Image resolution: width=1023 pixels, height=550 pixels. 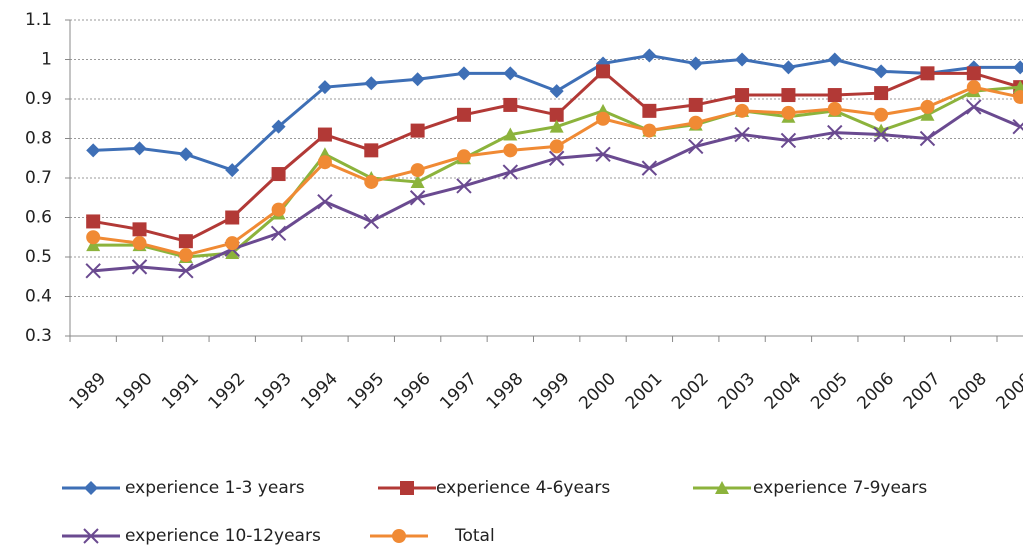 What do you see at coordinates (38, 336) in the screenshot?
I see `y-tick-label: 0.3` at bounding box center [38, 336].